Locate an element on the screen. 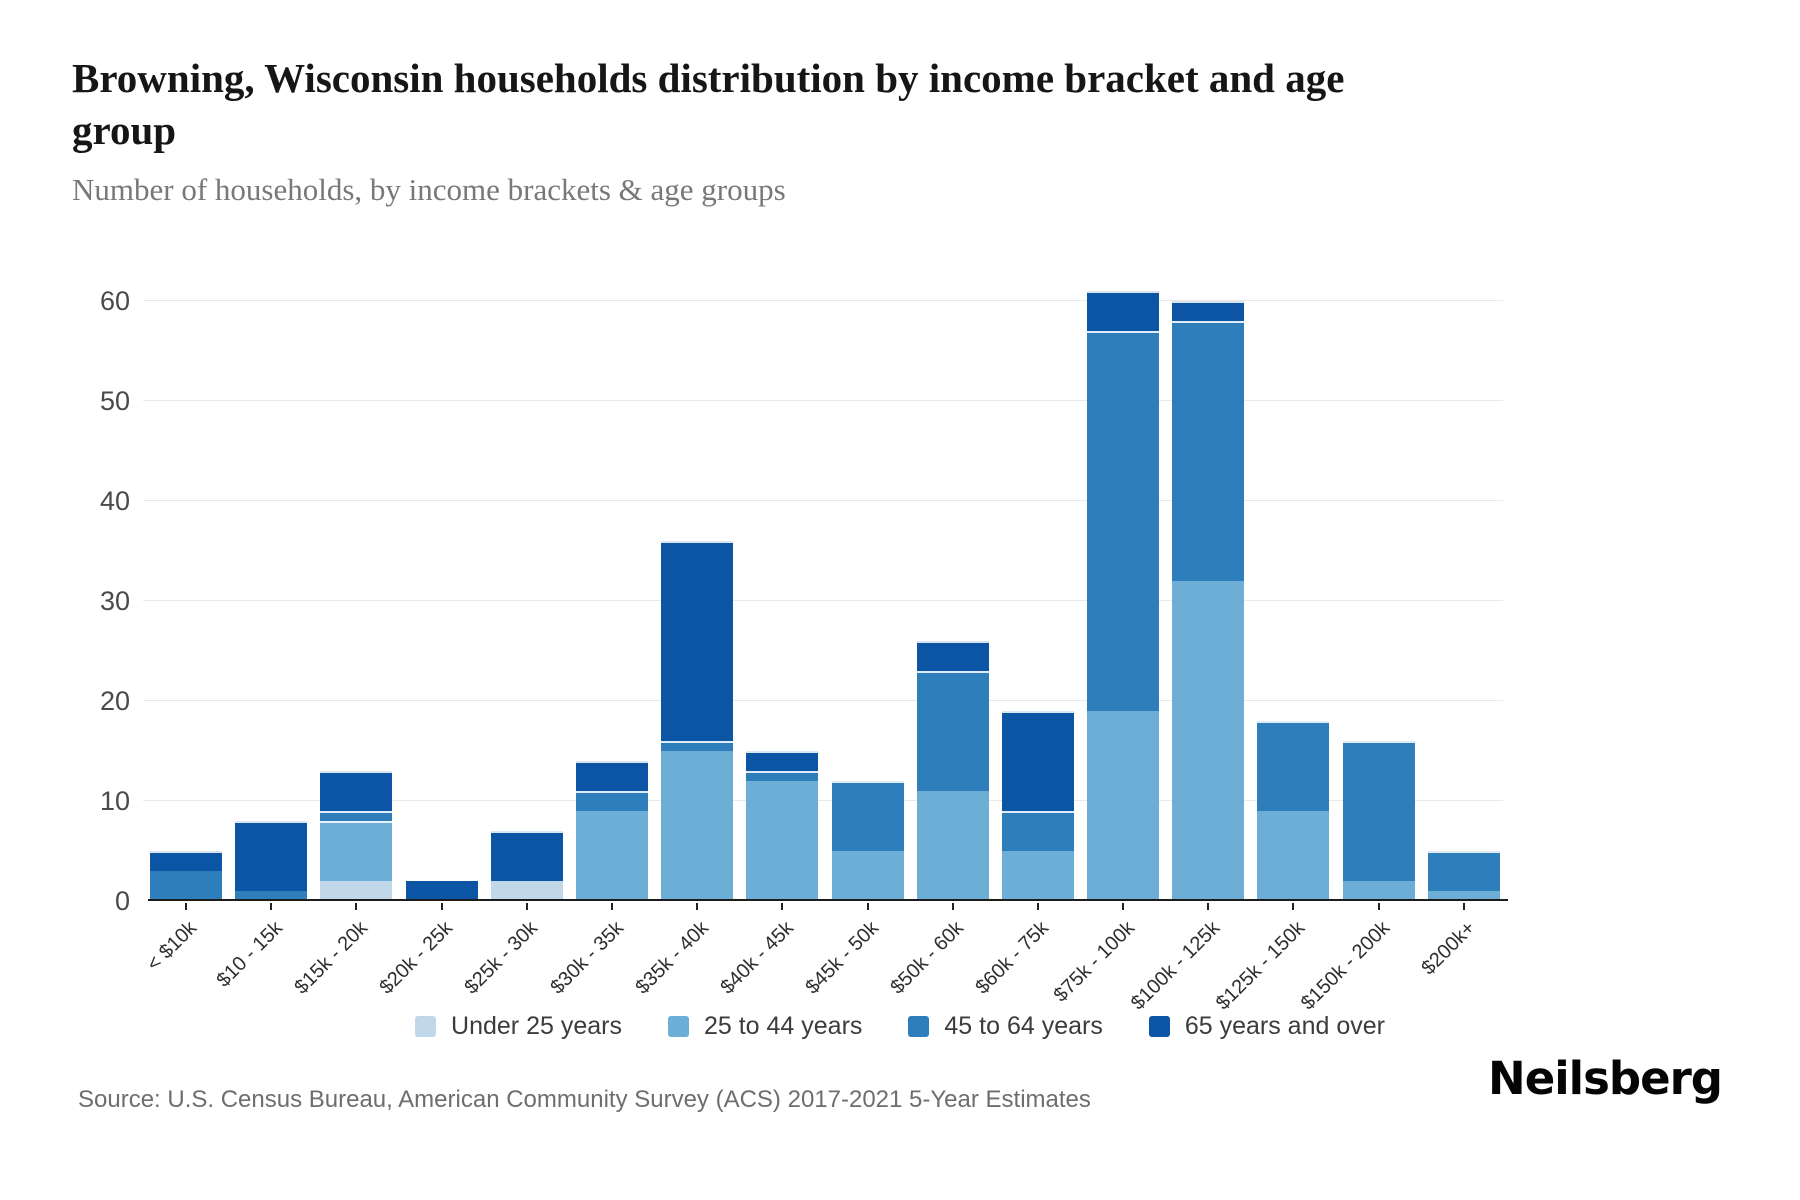  legend-item: 25 to 44 years is located at coordinates (765, 1026).